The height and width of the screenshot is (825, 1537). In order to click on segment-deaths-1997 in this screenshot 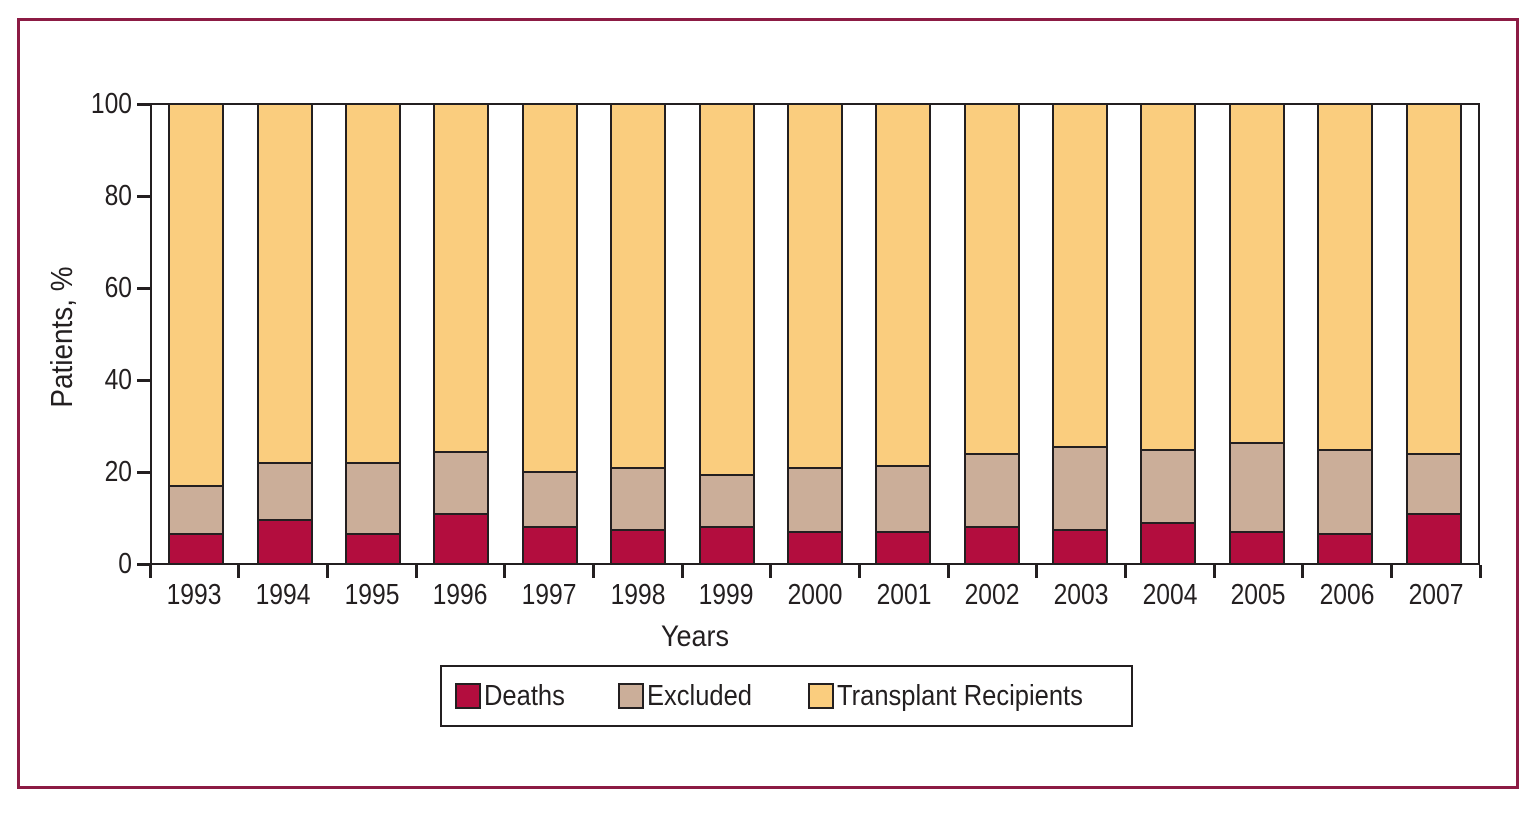, I will do `click(549, 544)`.